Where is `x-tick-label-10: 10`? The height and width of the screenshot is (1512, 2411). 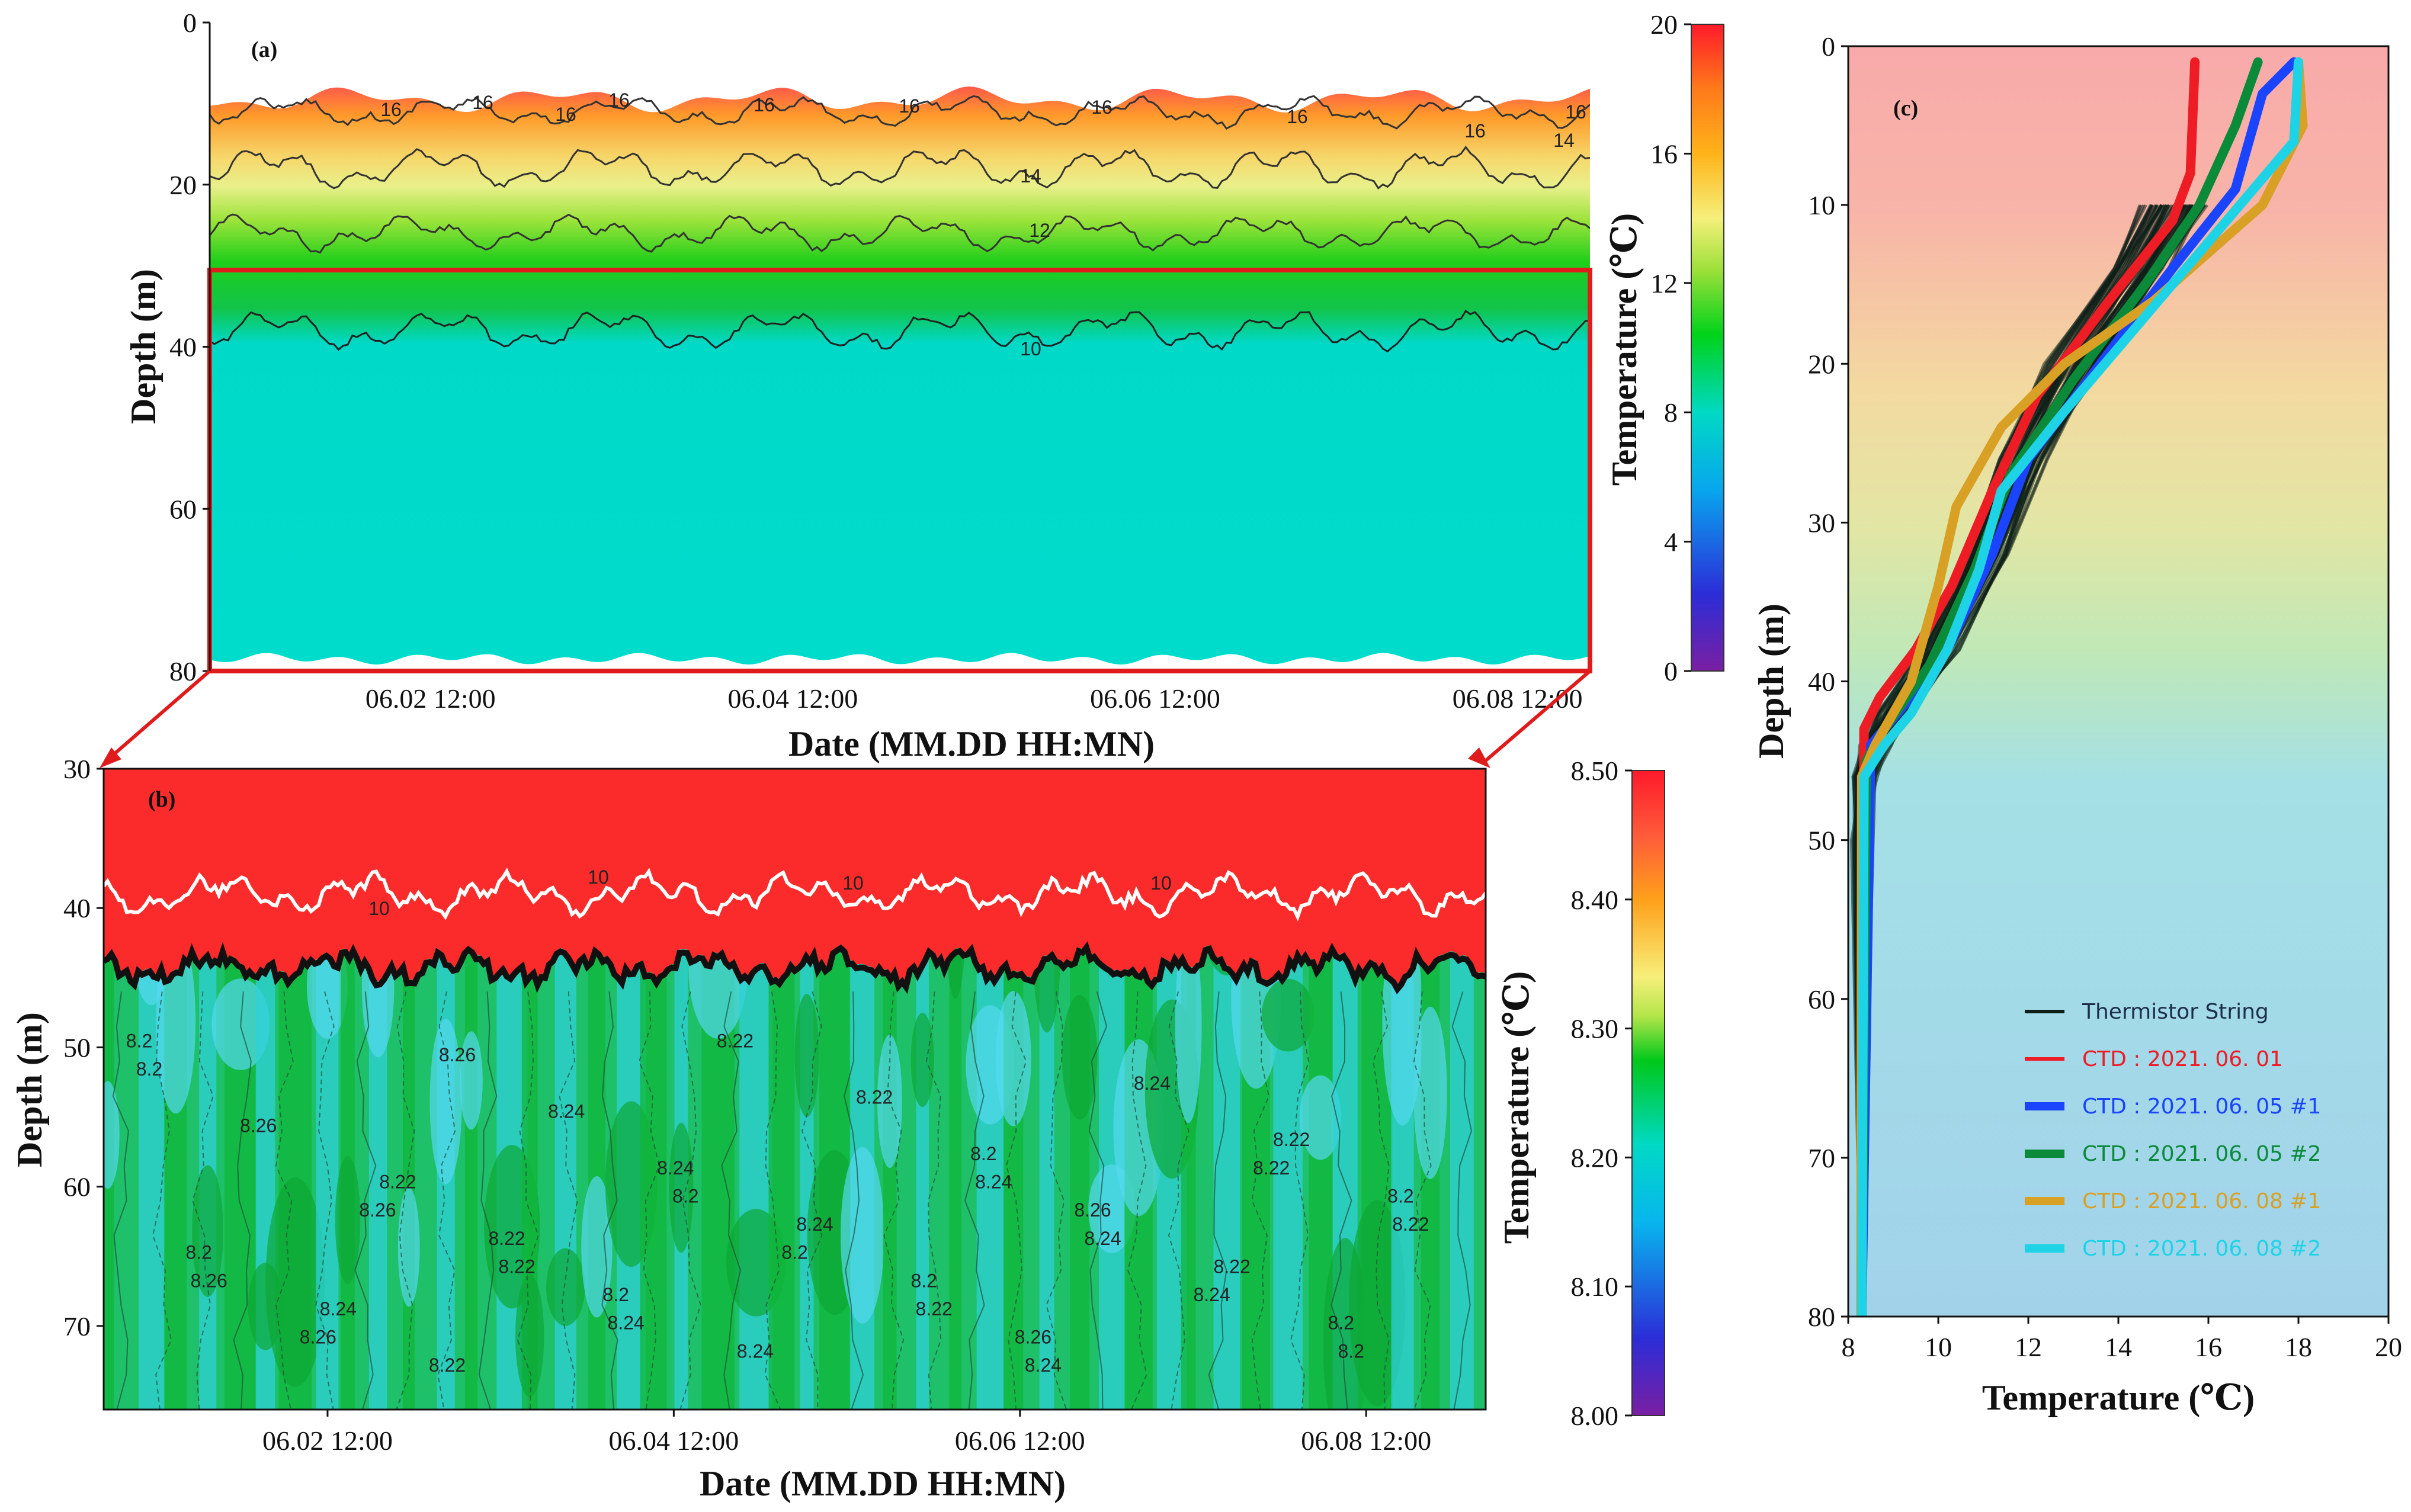
x-tick-label-10: 10 is located at coordinates (1938, 1347).